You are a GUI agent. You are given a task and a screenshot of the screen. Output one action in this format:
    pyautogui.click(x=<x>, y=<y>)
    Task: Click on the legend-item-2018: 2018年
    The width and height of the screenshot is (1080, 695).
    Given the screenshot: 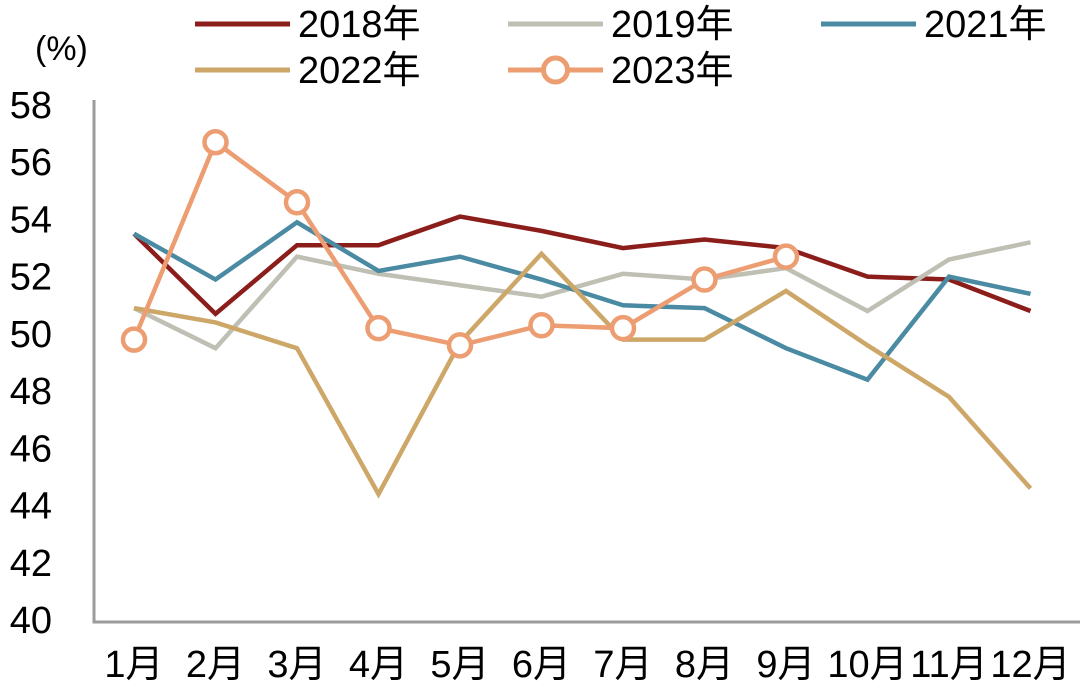 What is the action you would take?
    pyautogui.click(x=359, y=25)
    